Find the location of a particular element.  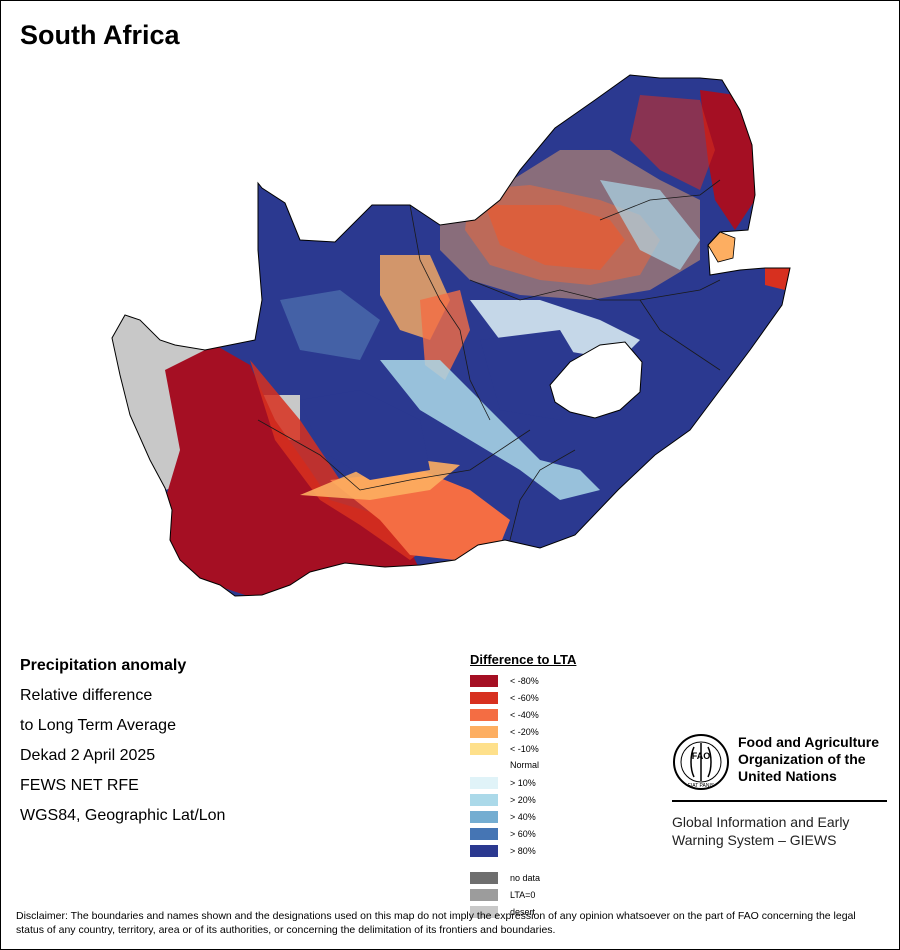

fao-name-line: United Nations is located at coordinates (787, 776).